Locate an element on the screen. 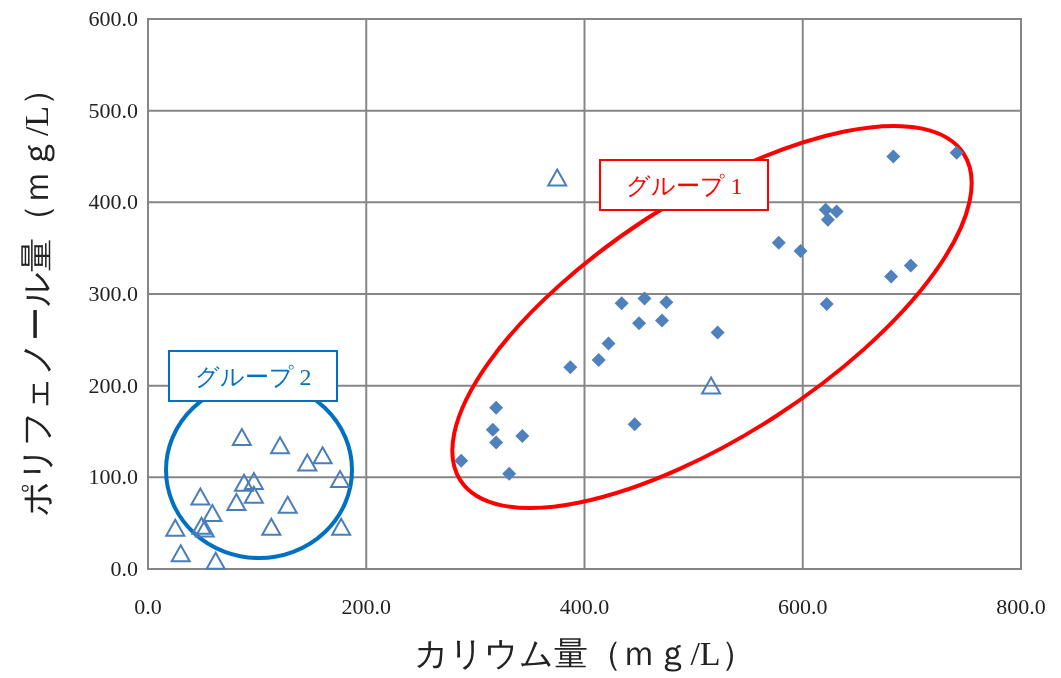 The height and width of the screenshot is (678, 1061). y-tick-label: 600.0 is located at coordinates (113, 18).